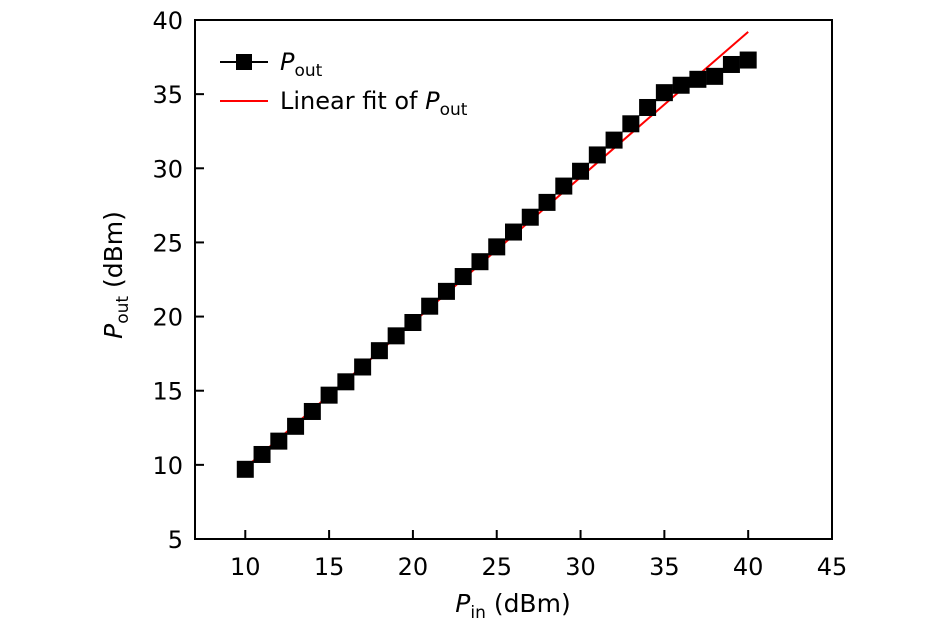  Describe the element at coordinates (832, 567) in the screenshot. I see `x-tick-label: 45` at that location.